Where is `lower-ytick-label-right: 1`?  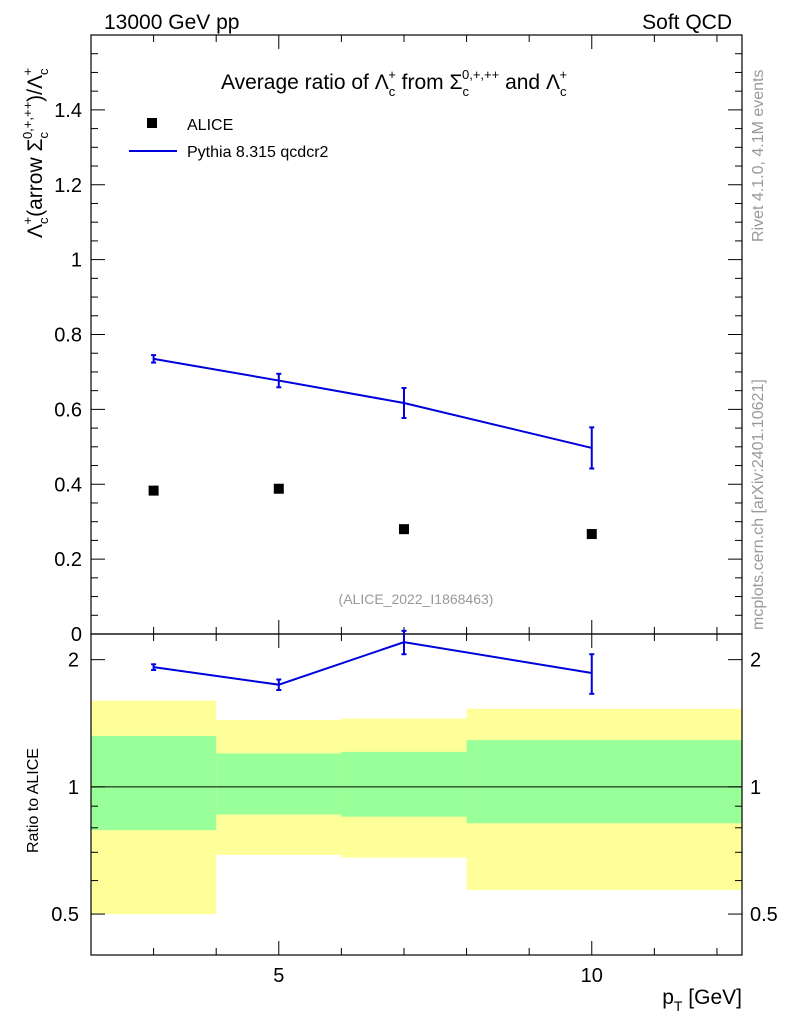
lower-ytick-label-right: 1 is located at coordinates (755, 788).